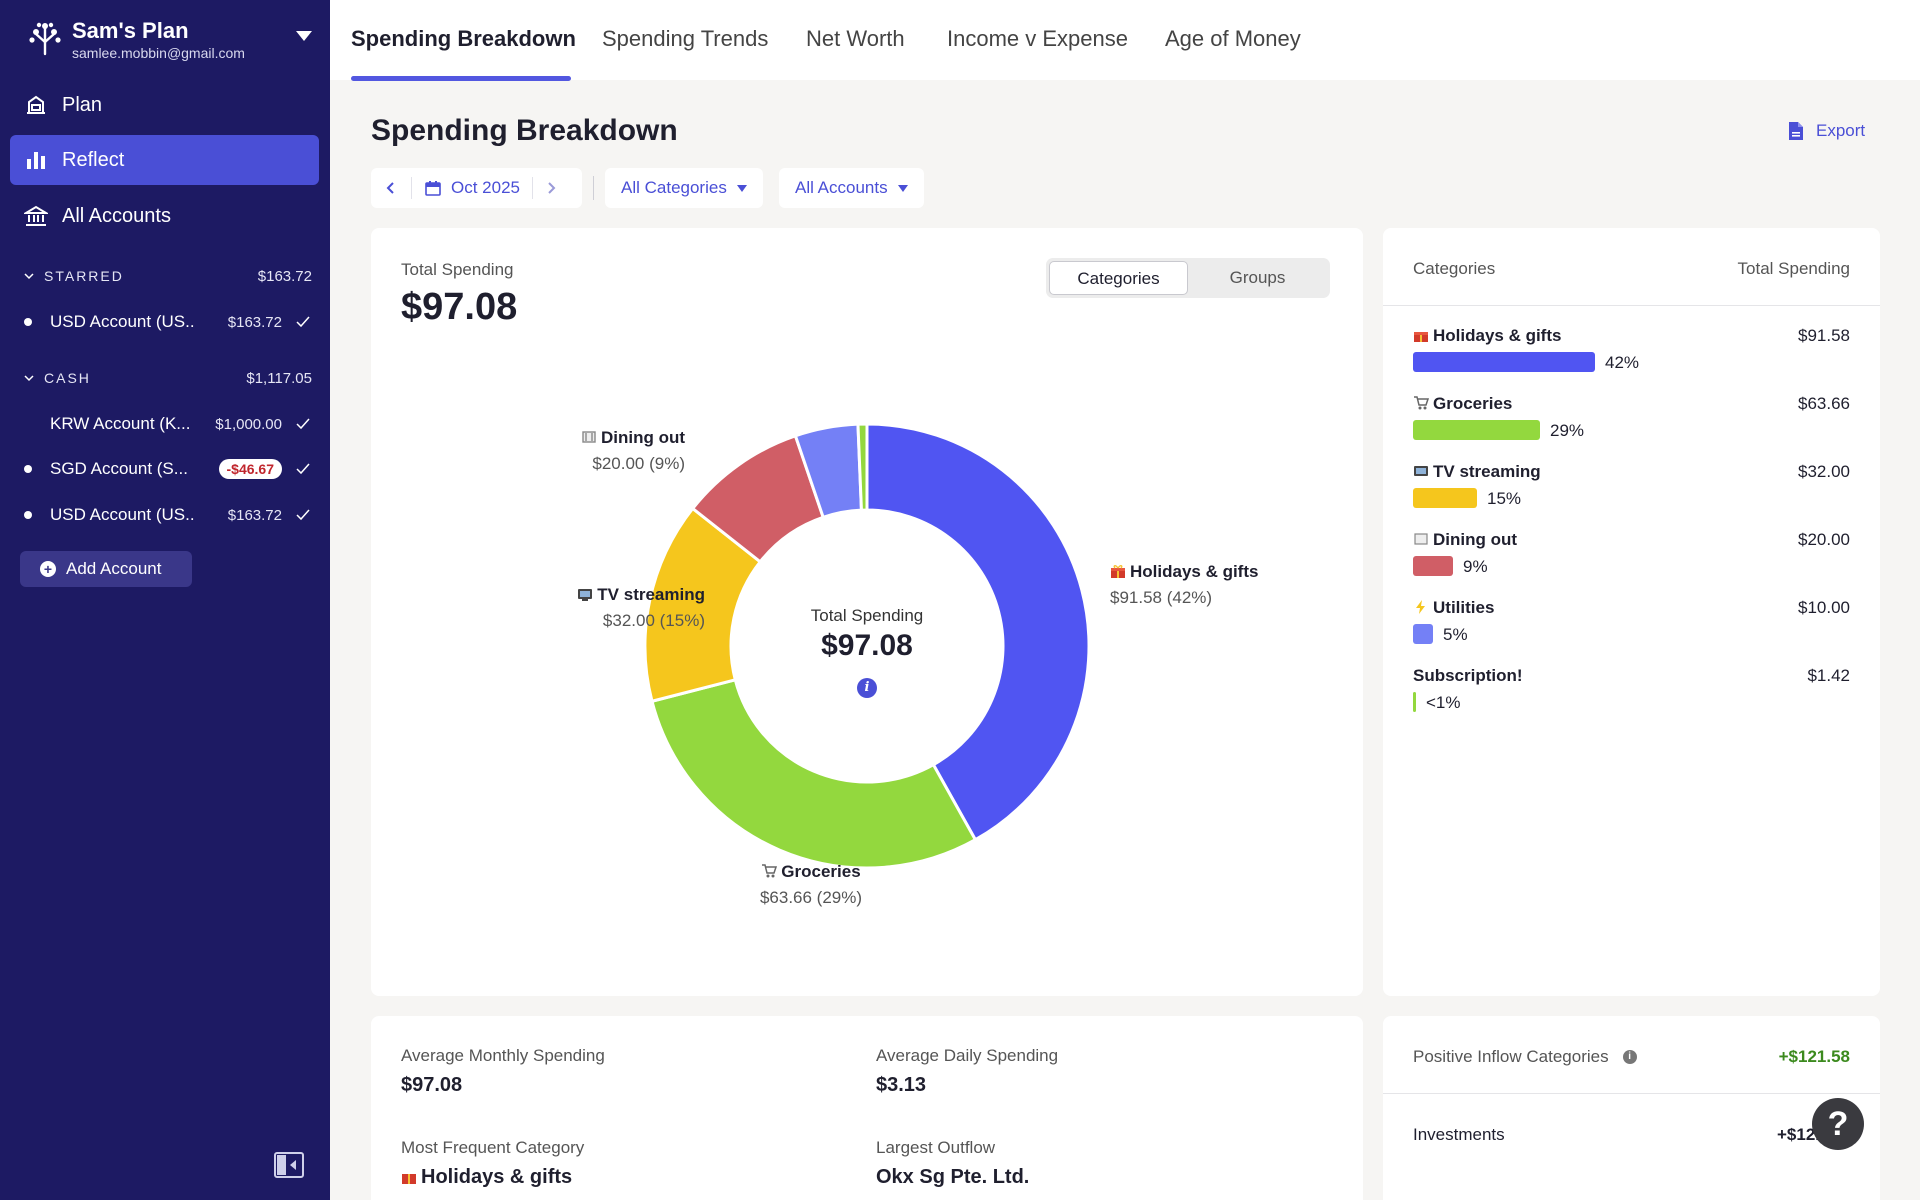 This screenshot has height=1200, width=1920. Describe the element at coordinates (1814, 1056) in the screenshot. I see `inflow-total: +$121.58` at that location.